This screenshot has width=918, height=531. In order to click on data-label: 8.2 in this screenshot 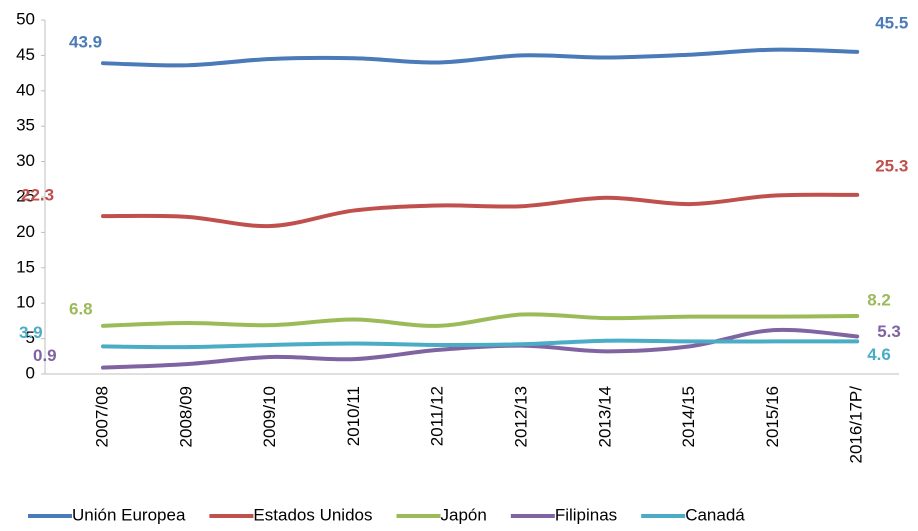, I will do `click(879, 299)`.